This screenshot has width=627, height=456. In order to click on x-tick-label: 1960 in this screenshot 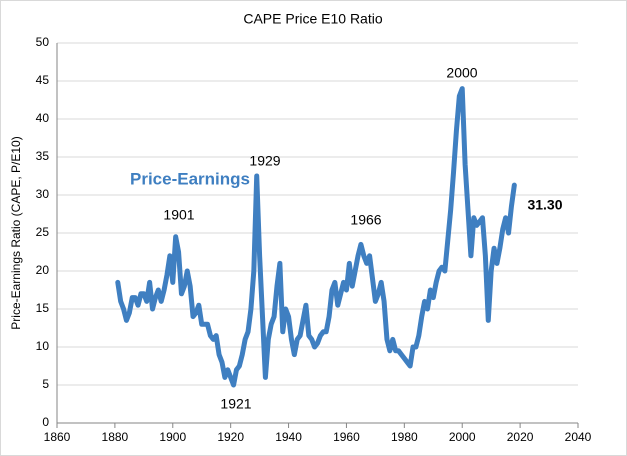, I will do `click(346, 437)`.